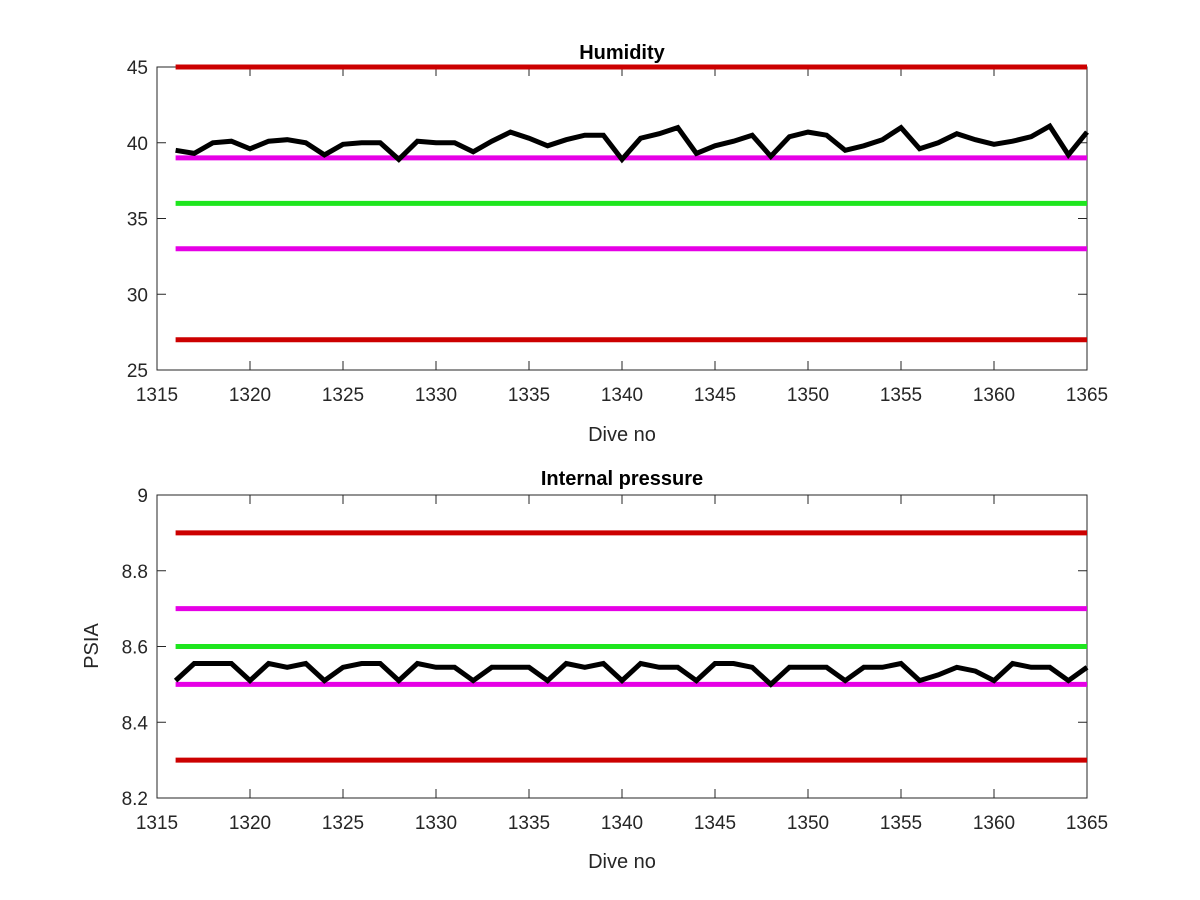 The width and height of the screenshot is (1200, 900). I want to click on humidity-data-line, so click(632, 143).